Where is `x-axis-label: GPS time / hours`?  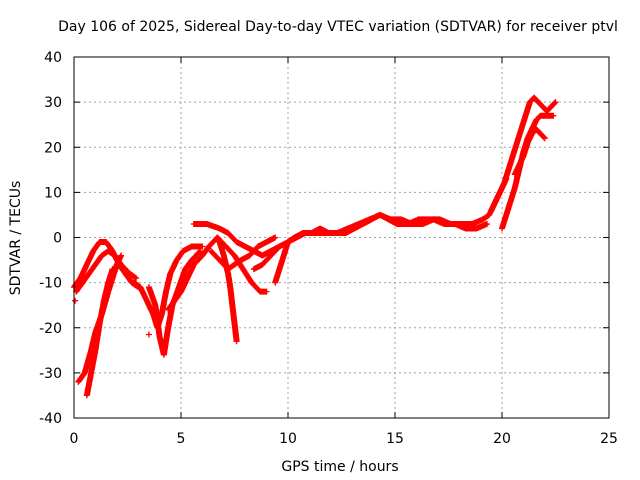 x-axis-label: GPS time / hours is located at coordinates (339, 467).